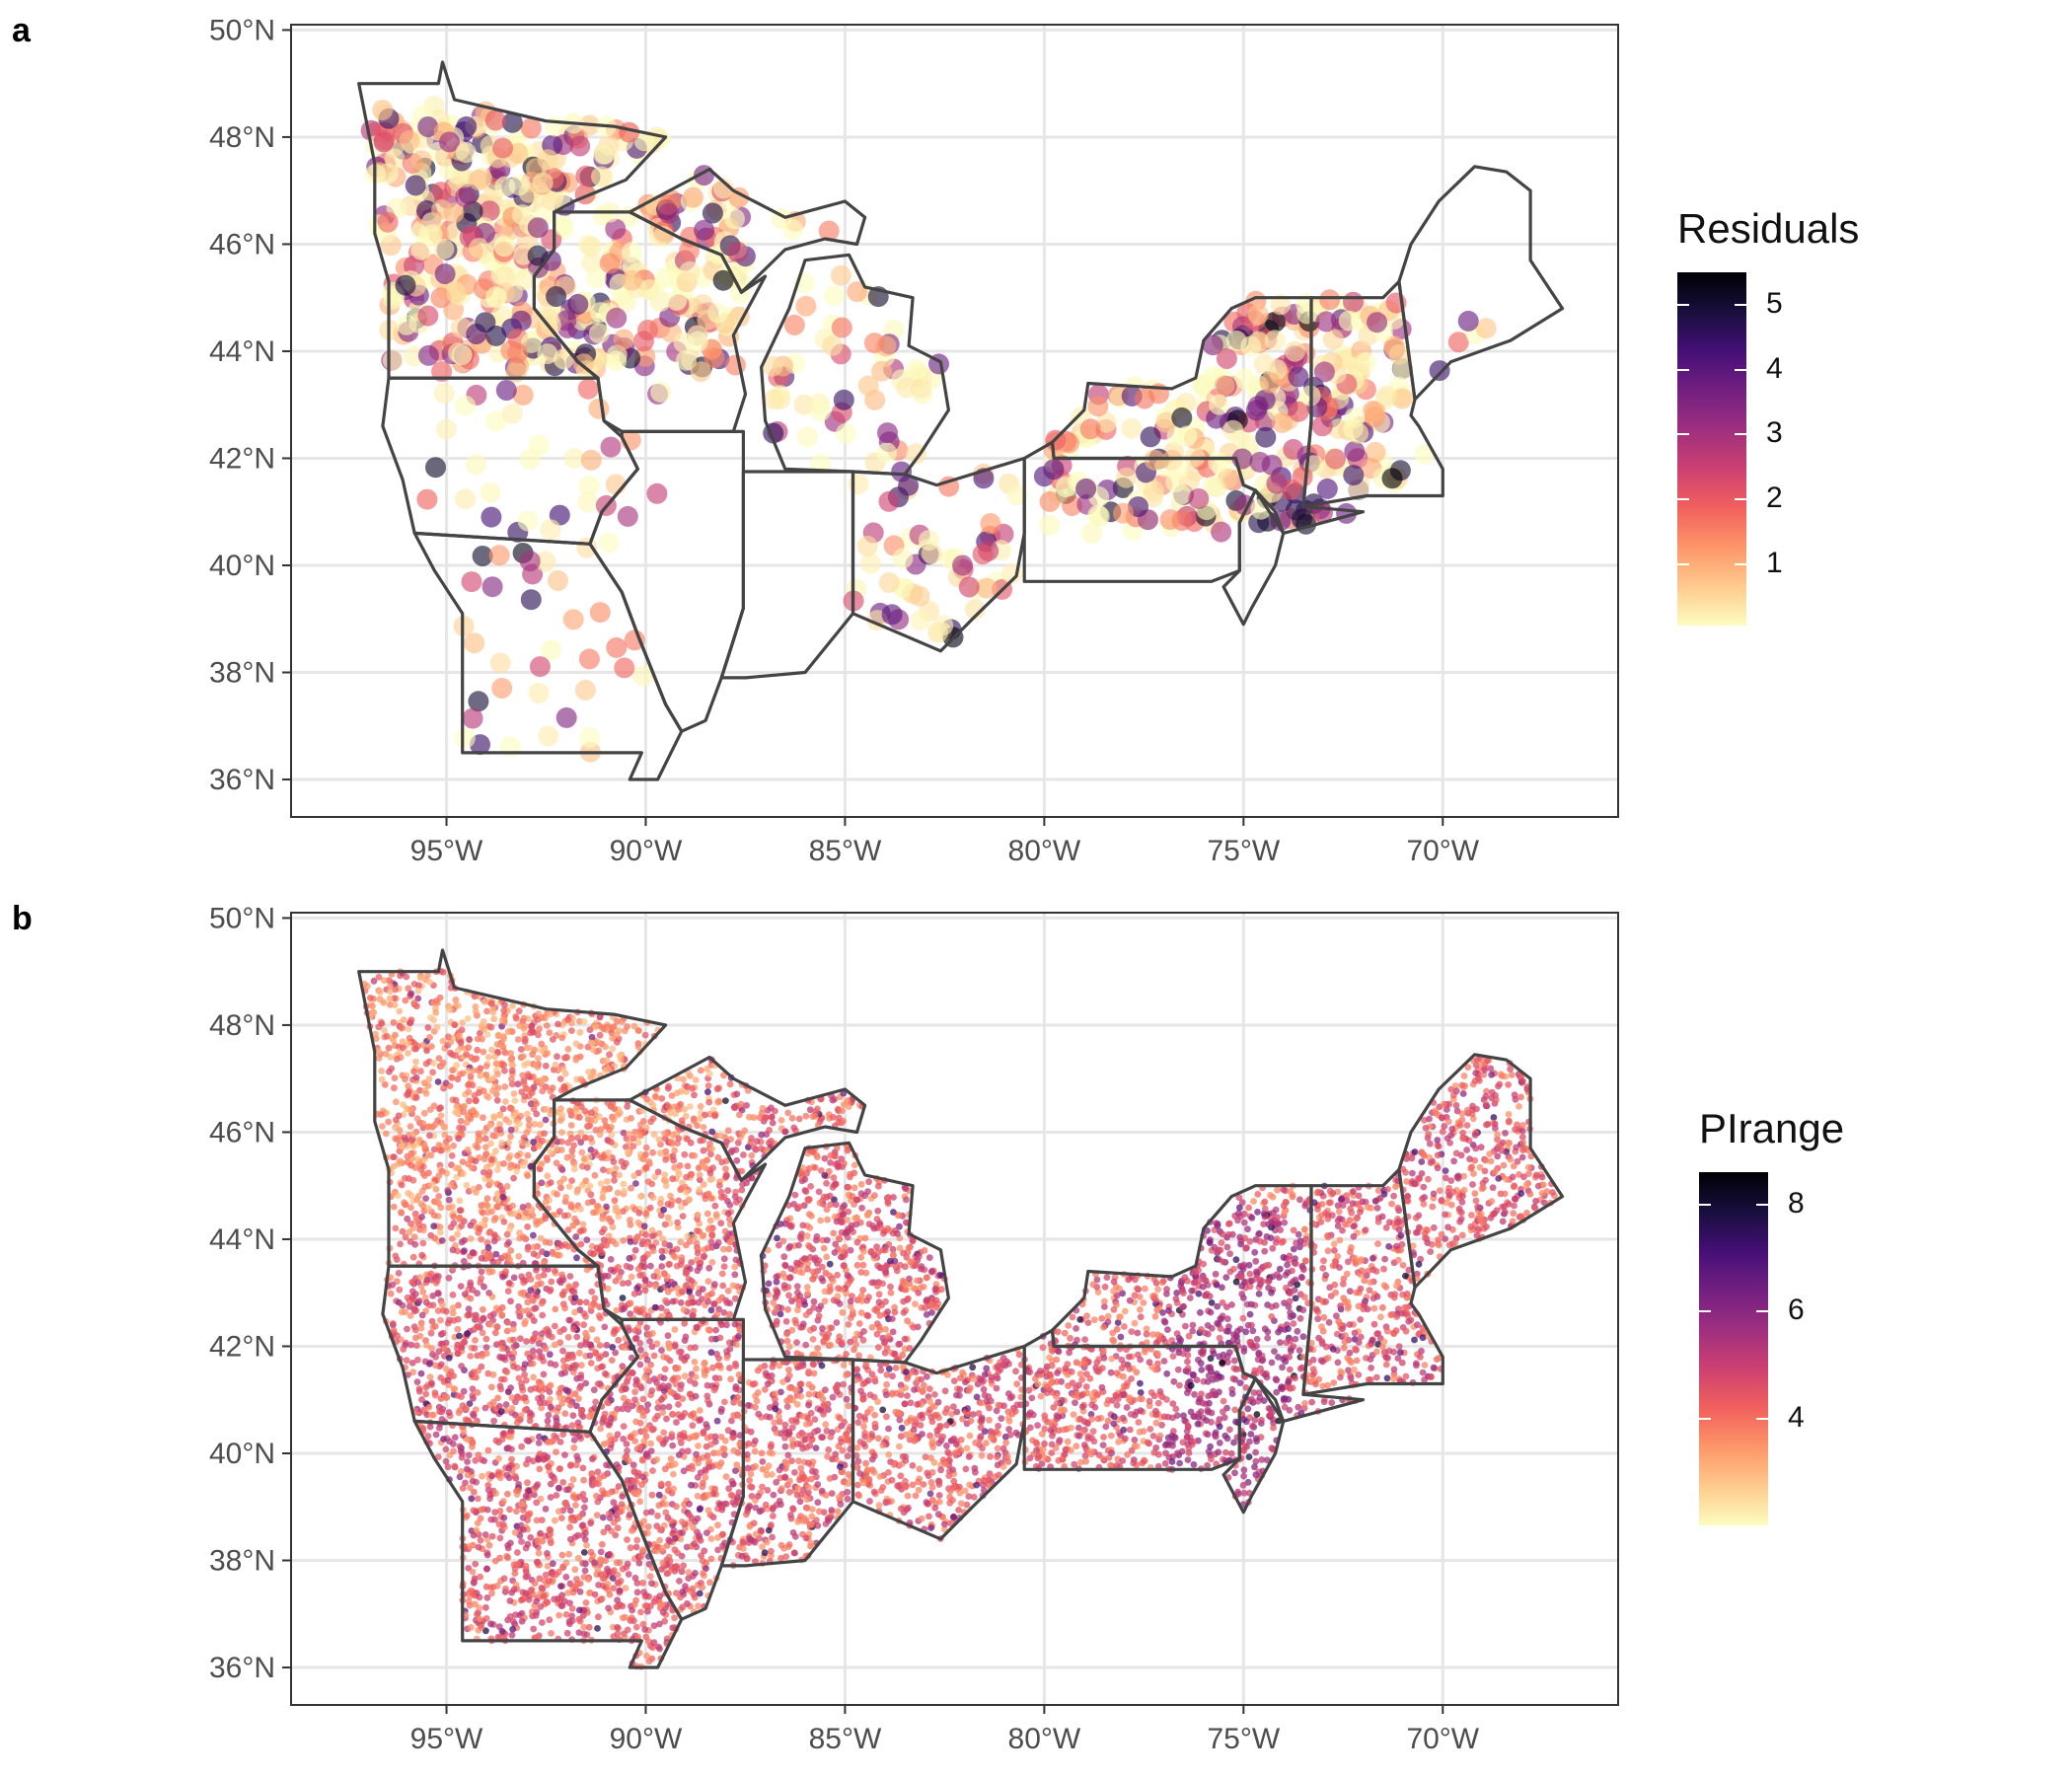  Describe the element at coordinates (242, 138) in the screenshot. I see `y-tick-label-a-6: 48°N` at that location.